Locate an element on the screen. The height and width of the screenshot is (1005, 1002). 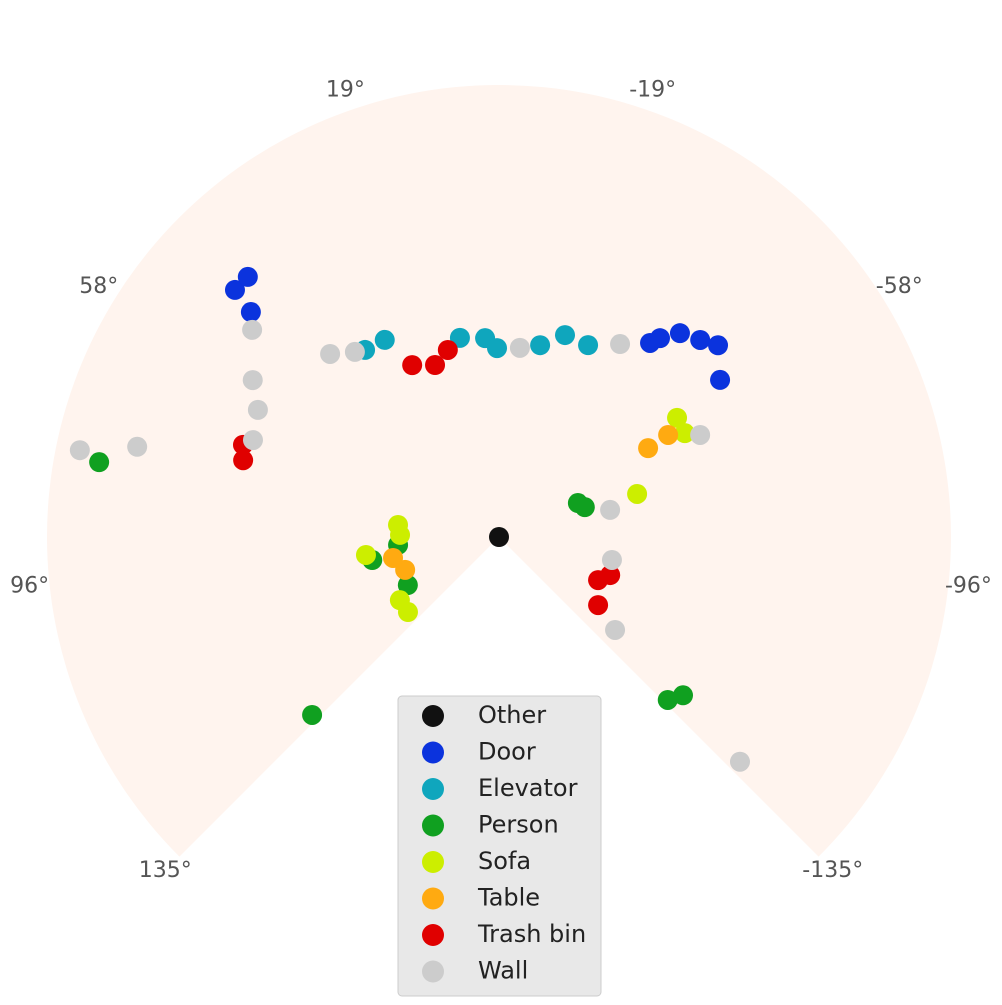
theta-tick-label: -96° is located at coordinates (968, 585).